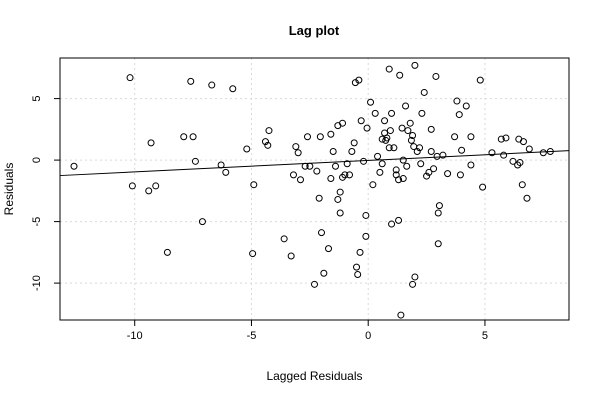 This screenshot has height=400, width=599. Describe the element at coordinates (9, 189) in the screenshot. I see `y-axis-label: Residuals` at that location.